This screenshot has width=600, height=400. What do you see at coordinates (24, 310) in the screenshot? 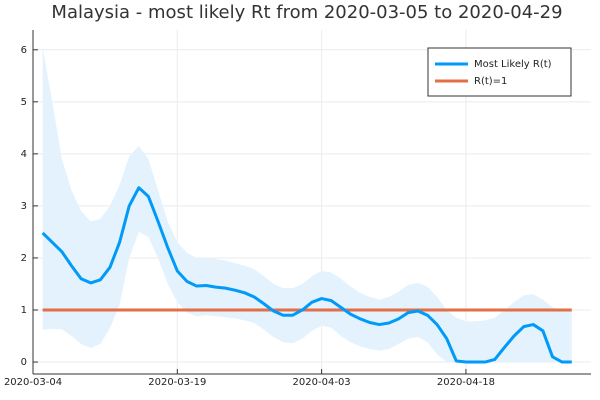
I see `y-tick-label: 1` at bounding box center [24, 310].